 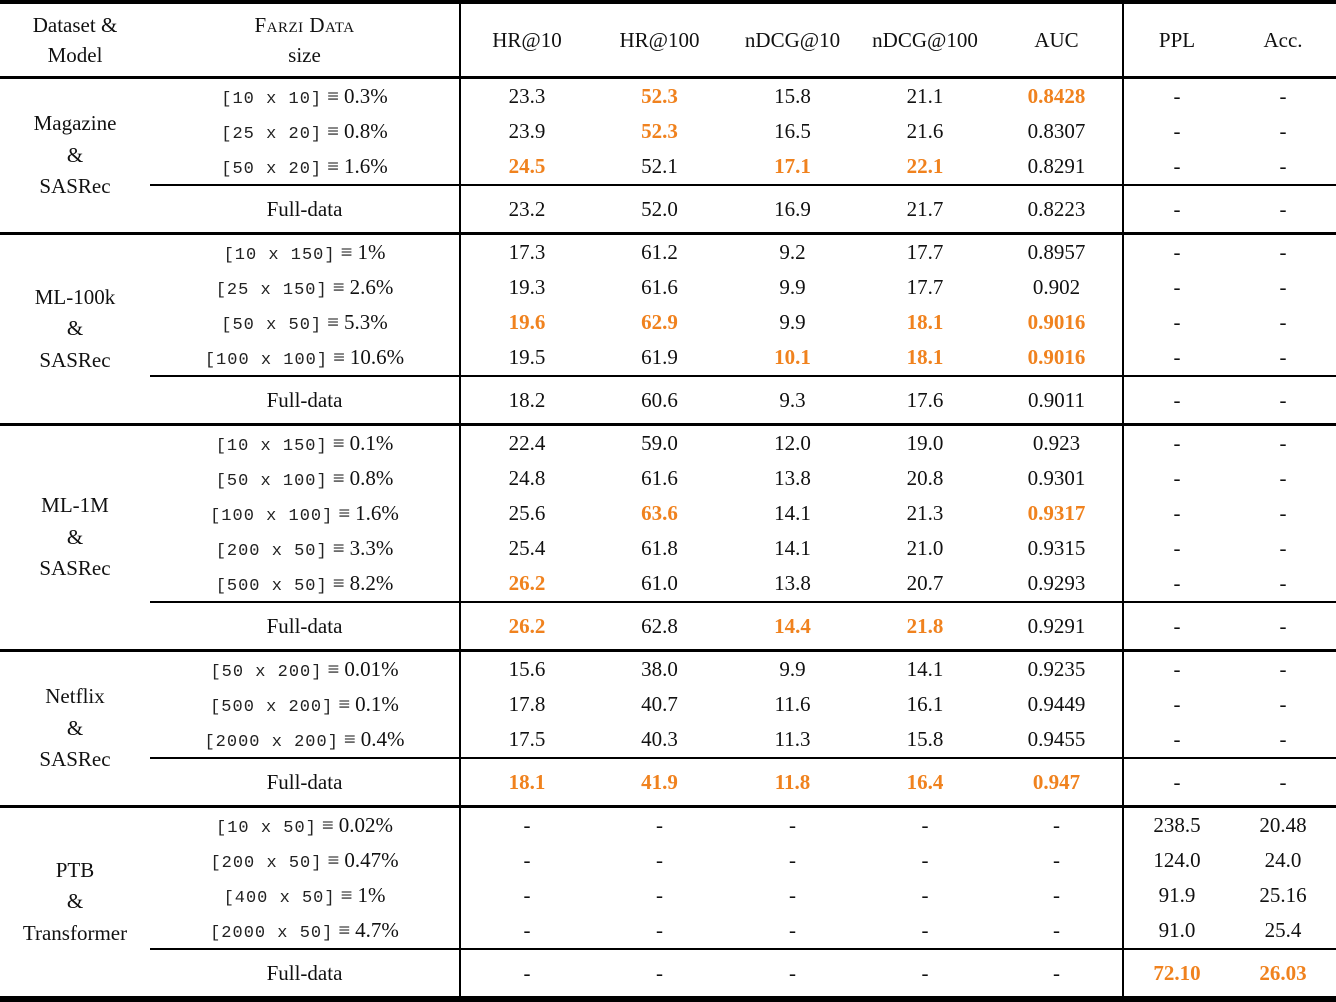 I want to click on metric-value-cell: 10.1, so click(x=792, y=357).